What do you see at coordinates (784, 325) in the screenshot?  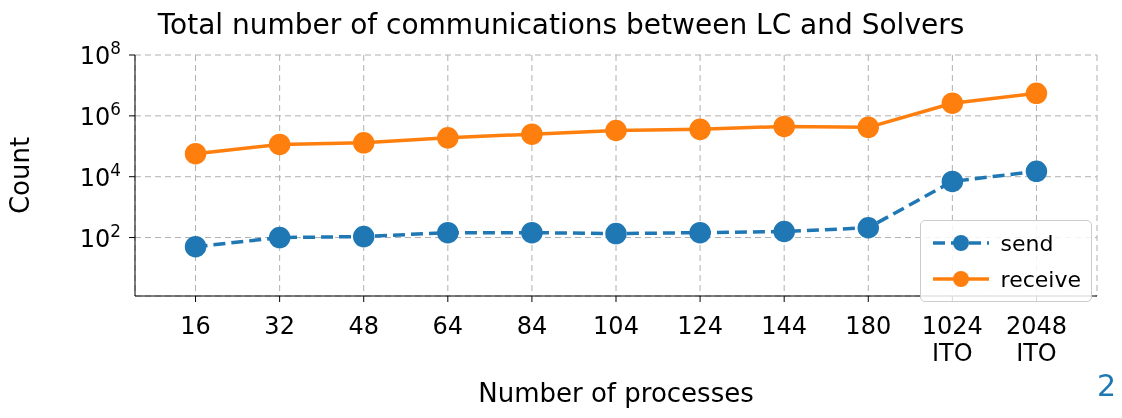 I see `x-tick-label: 144` at bounding box center [784, 325].